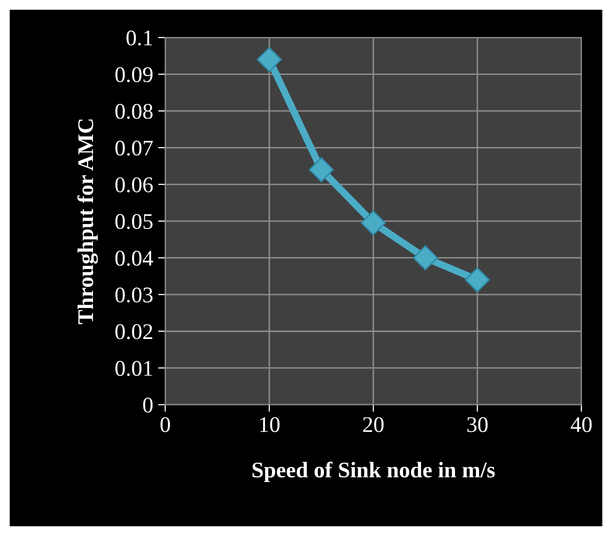 This screenshot has width=612, height=536. What do you see at coordinates (139, 38) in the screenshot?
I see `y-tick-label: 0.1` at bounding box center [139, 38].